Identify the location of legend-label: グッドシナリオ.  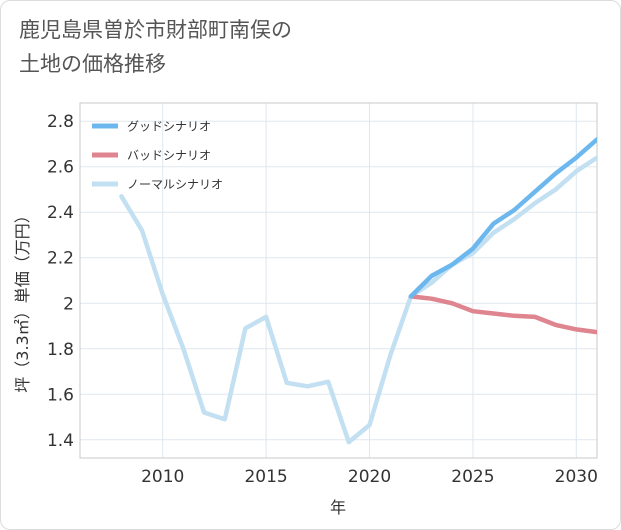
(169, 127).